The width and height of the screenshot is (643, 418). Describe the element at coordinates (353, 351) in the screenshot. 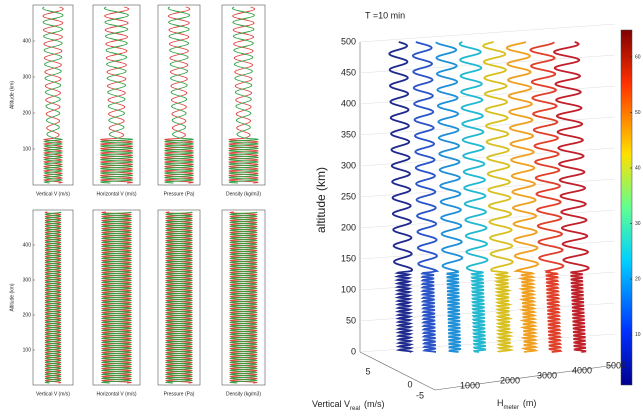

I see `y-tick-label: 0` at that location.